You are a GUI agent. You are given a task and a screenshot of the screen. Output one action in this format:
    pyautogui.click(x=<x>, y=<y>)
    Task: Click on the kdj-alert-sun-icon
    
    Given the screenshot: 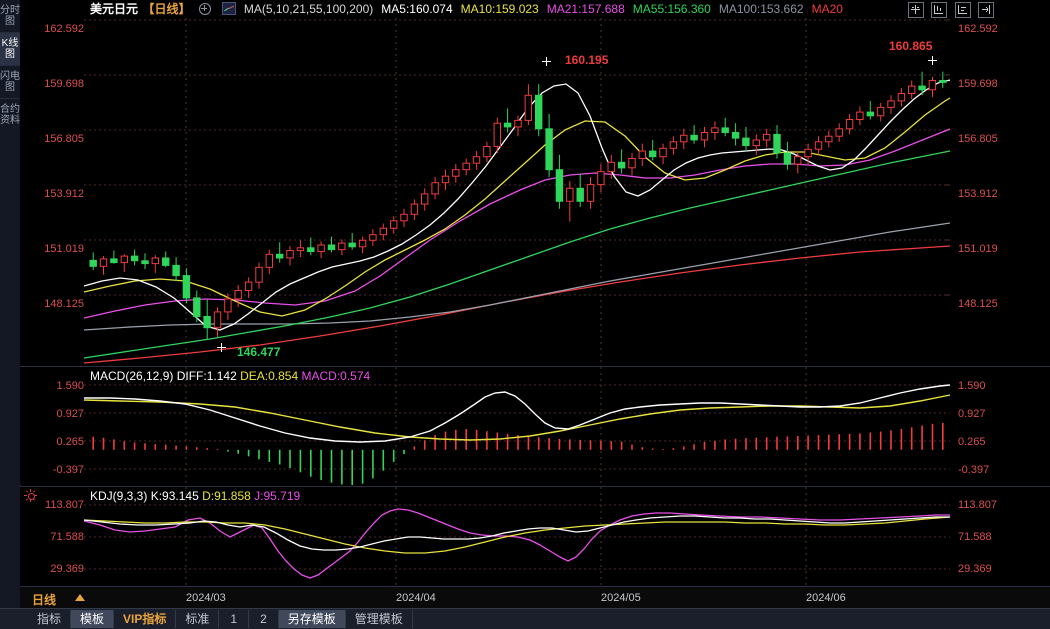 What is the action you would take?
    pyautogui.click(x=30, y=495)
    